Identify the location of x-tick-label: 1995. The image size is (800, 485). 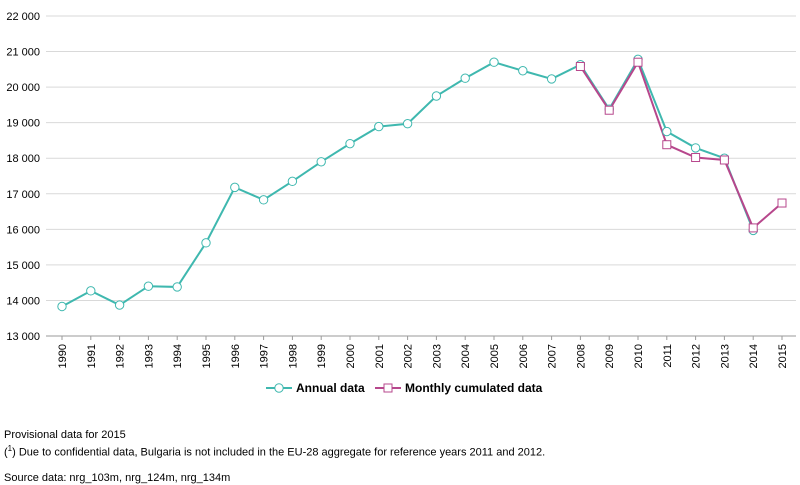
(207, 356).